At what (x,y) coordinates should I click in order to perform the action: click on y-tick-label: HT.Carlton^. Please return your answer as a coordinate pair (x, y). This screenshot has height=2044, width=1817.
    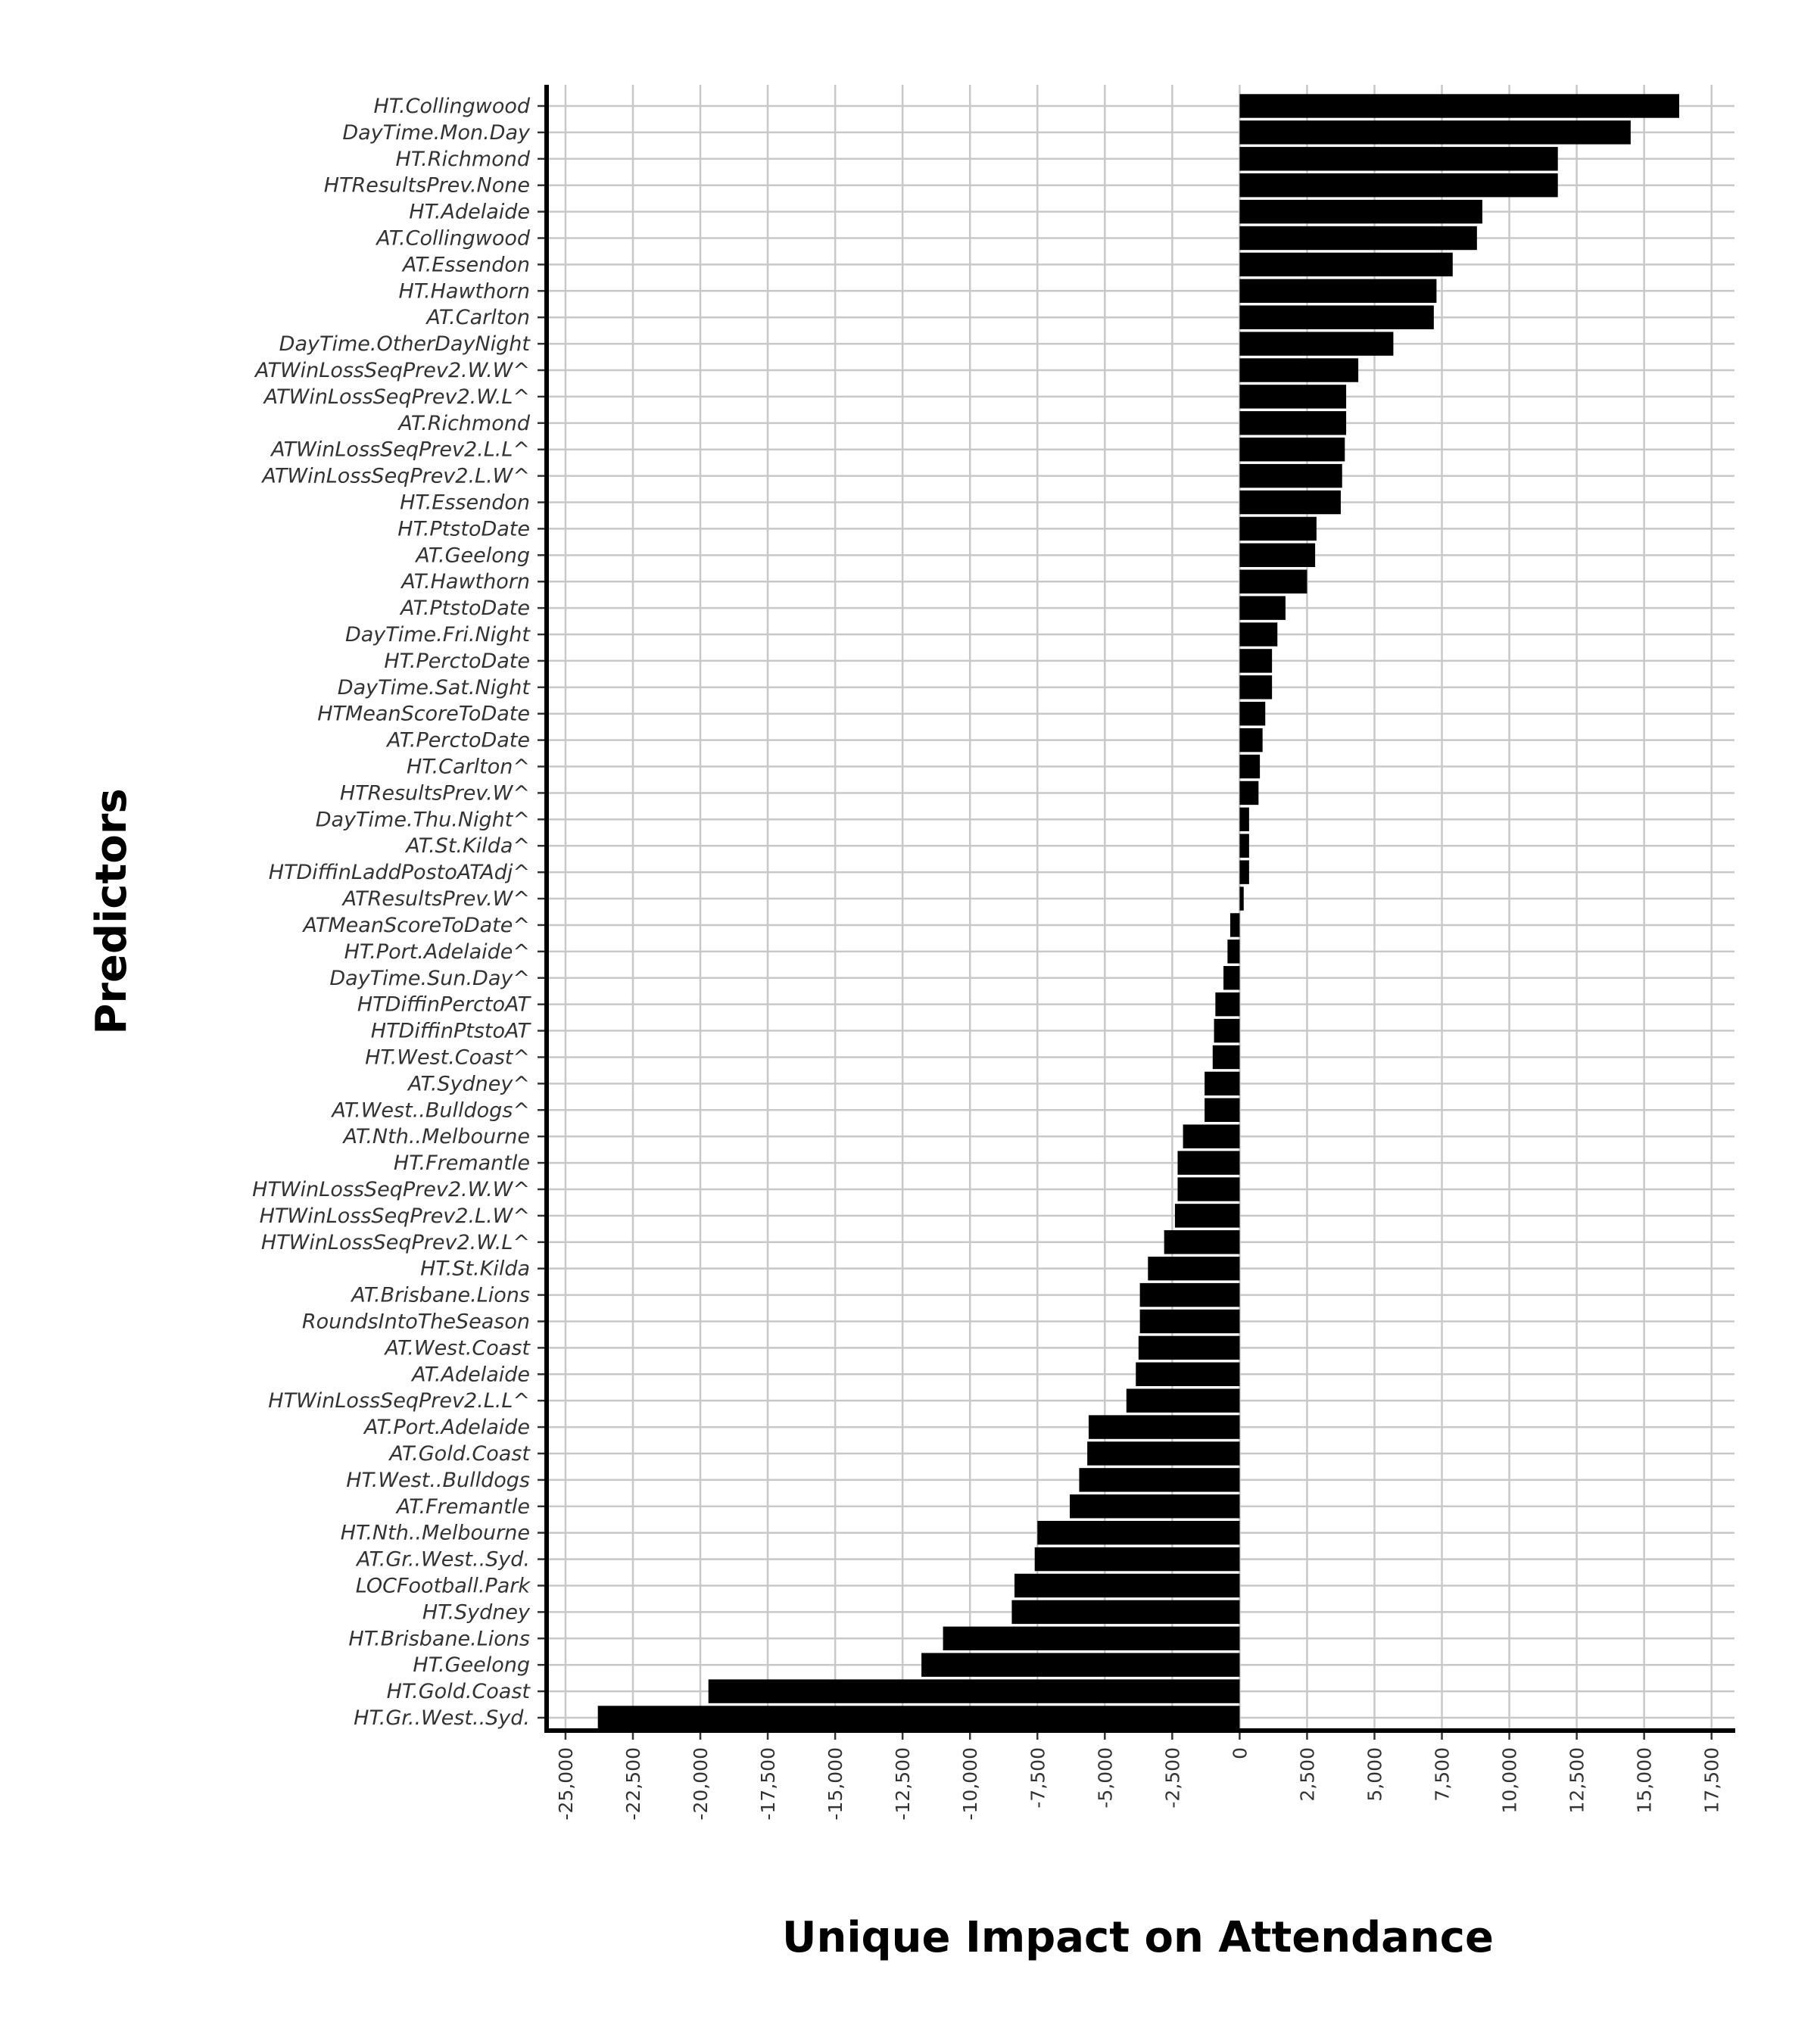
    Looking at the image, I should click on (468, 767).